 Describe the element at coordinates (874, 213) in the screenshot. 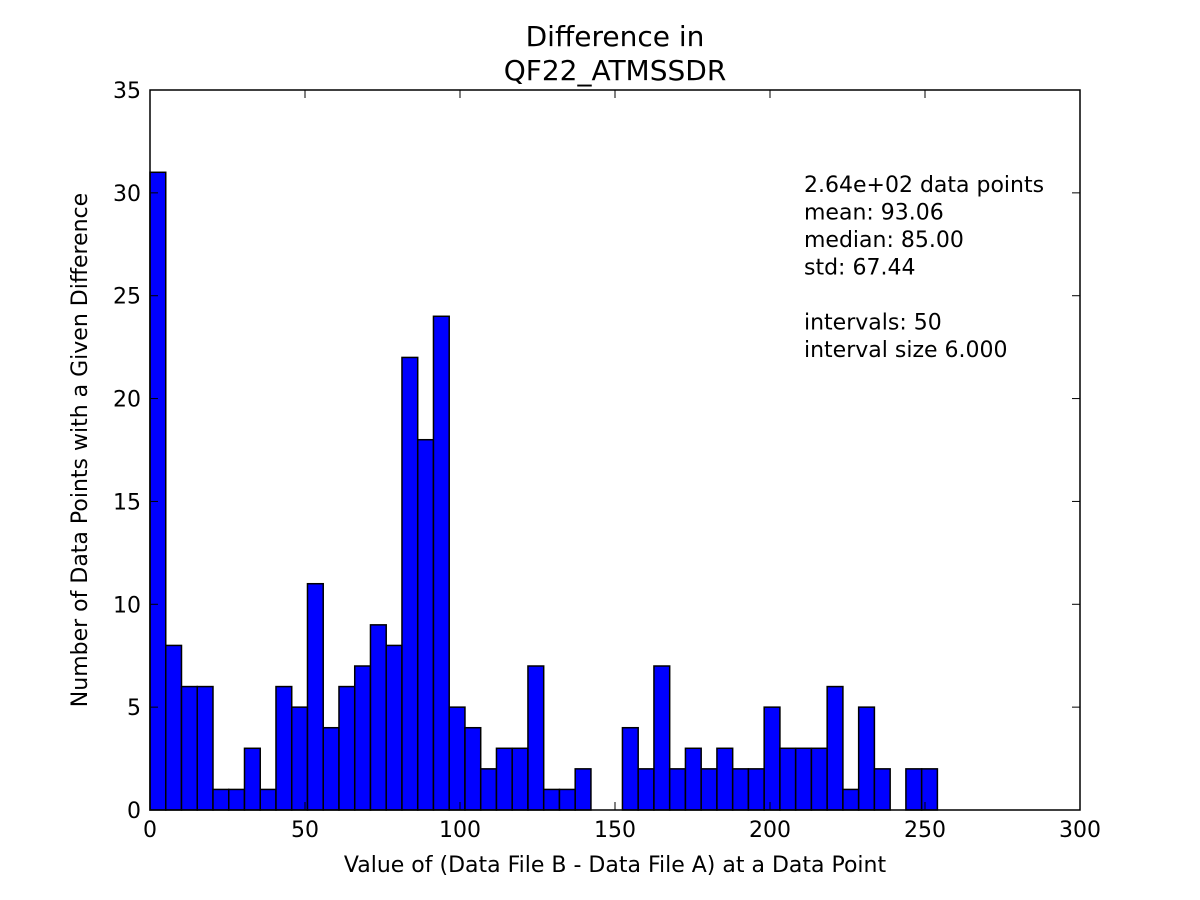

I see `stats-line: mean: 93.06` at that location.